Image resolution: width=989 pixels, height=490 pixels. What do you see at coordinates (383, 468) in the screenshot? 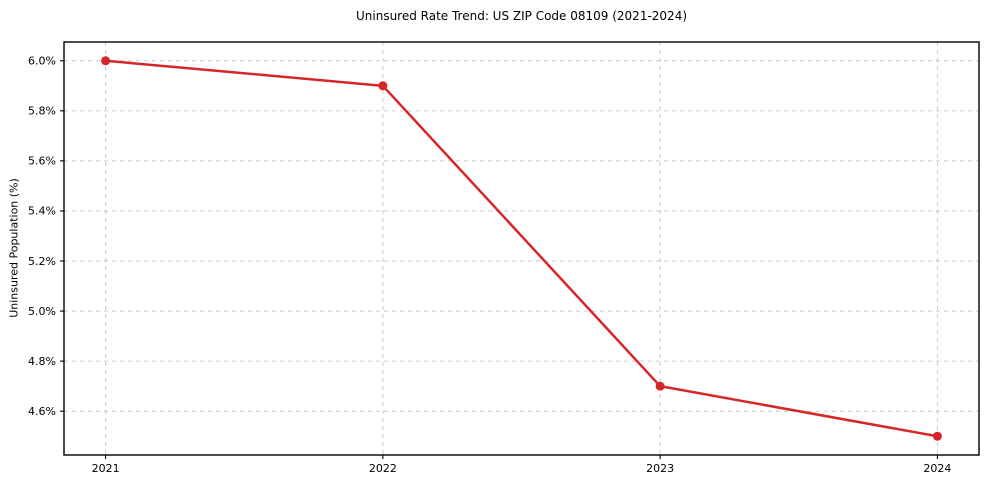
I see `x-tick-label: 2022` at bounding box center [383, 468].